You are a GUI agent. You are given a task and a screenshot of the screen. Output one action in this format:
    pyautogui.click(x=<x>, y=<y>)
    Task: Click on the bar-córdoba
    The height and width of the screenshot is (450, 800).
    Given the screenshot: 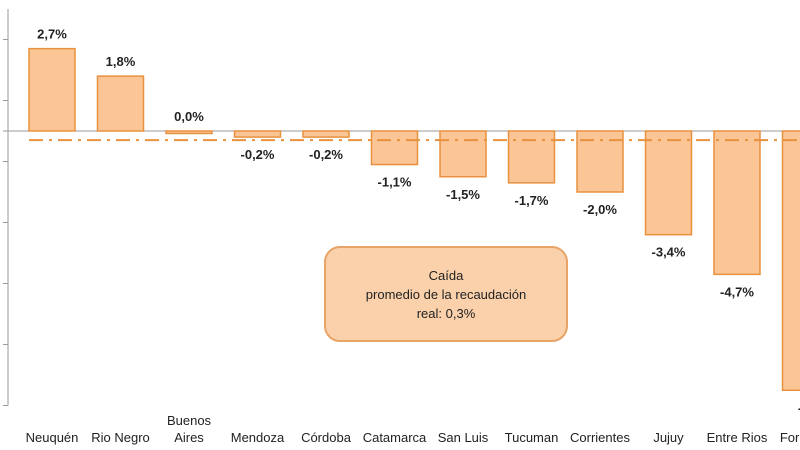 What is the action you would take?
    pyautogui.click(x=326, y=134)
    